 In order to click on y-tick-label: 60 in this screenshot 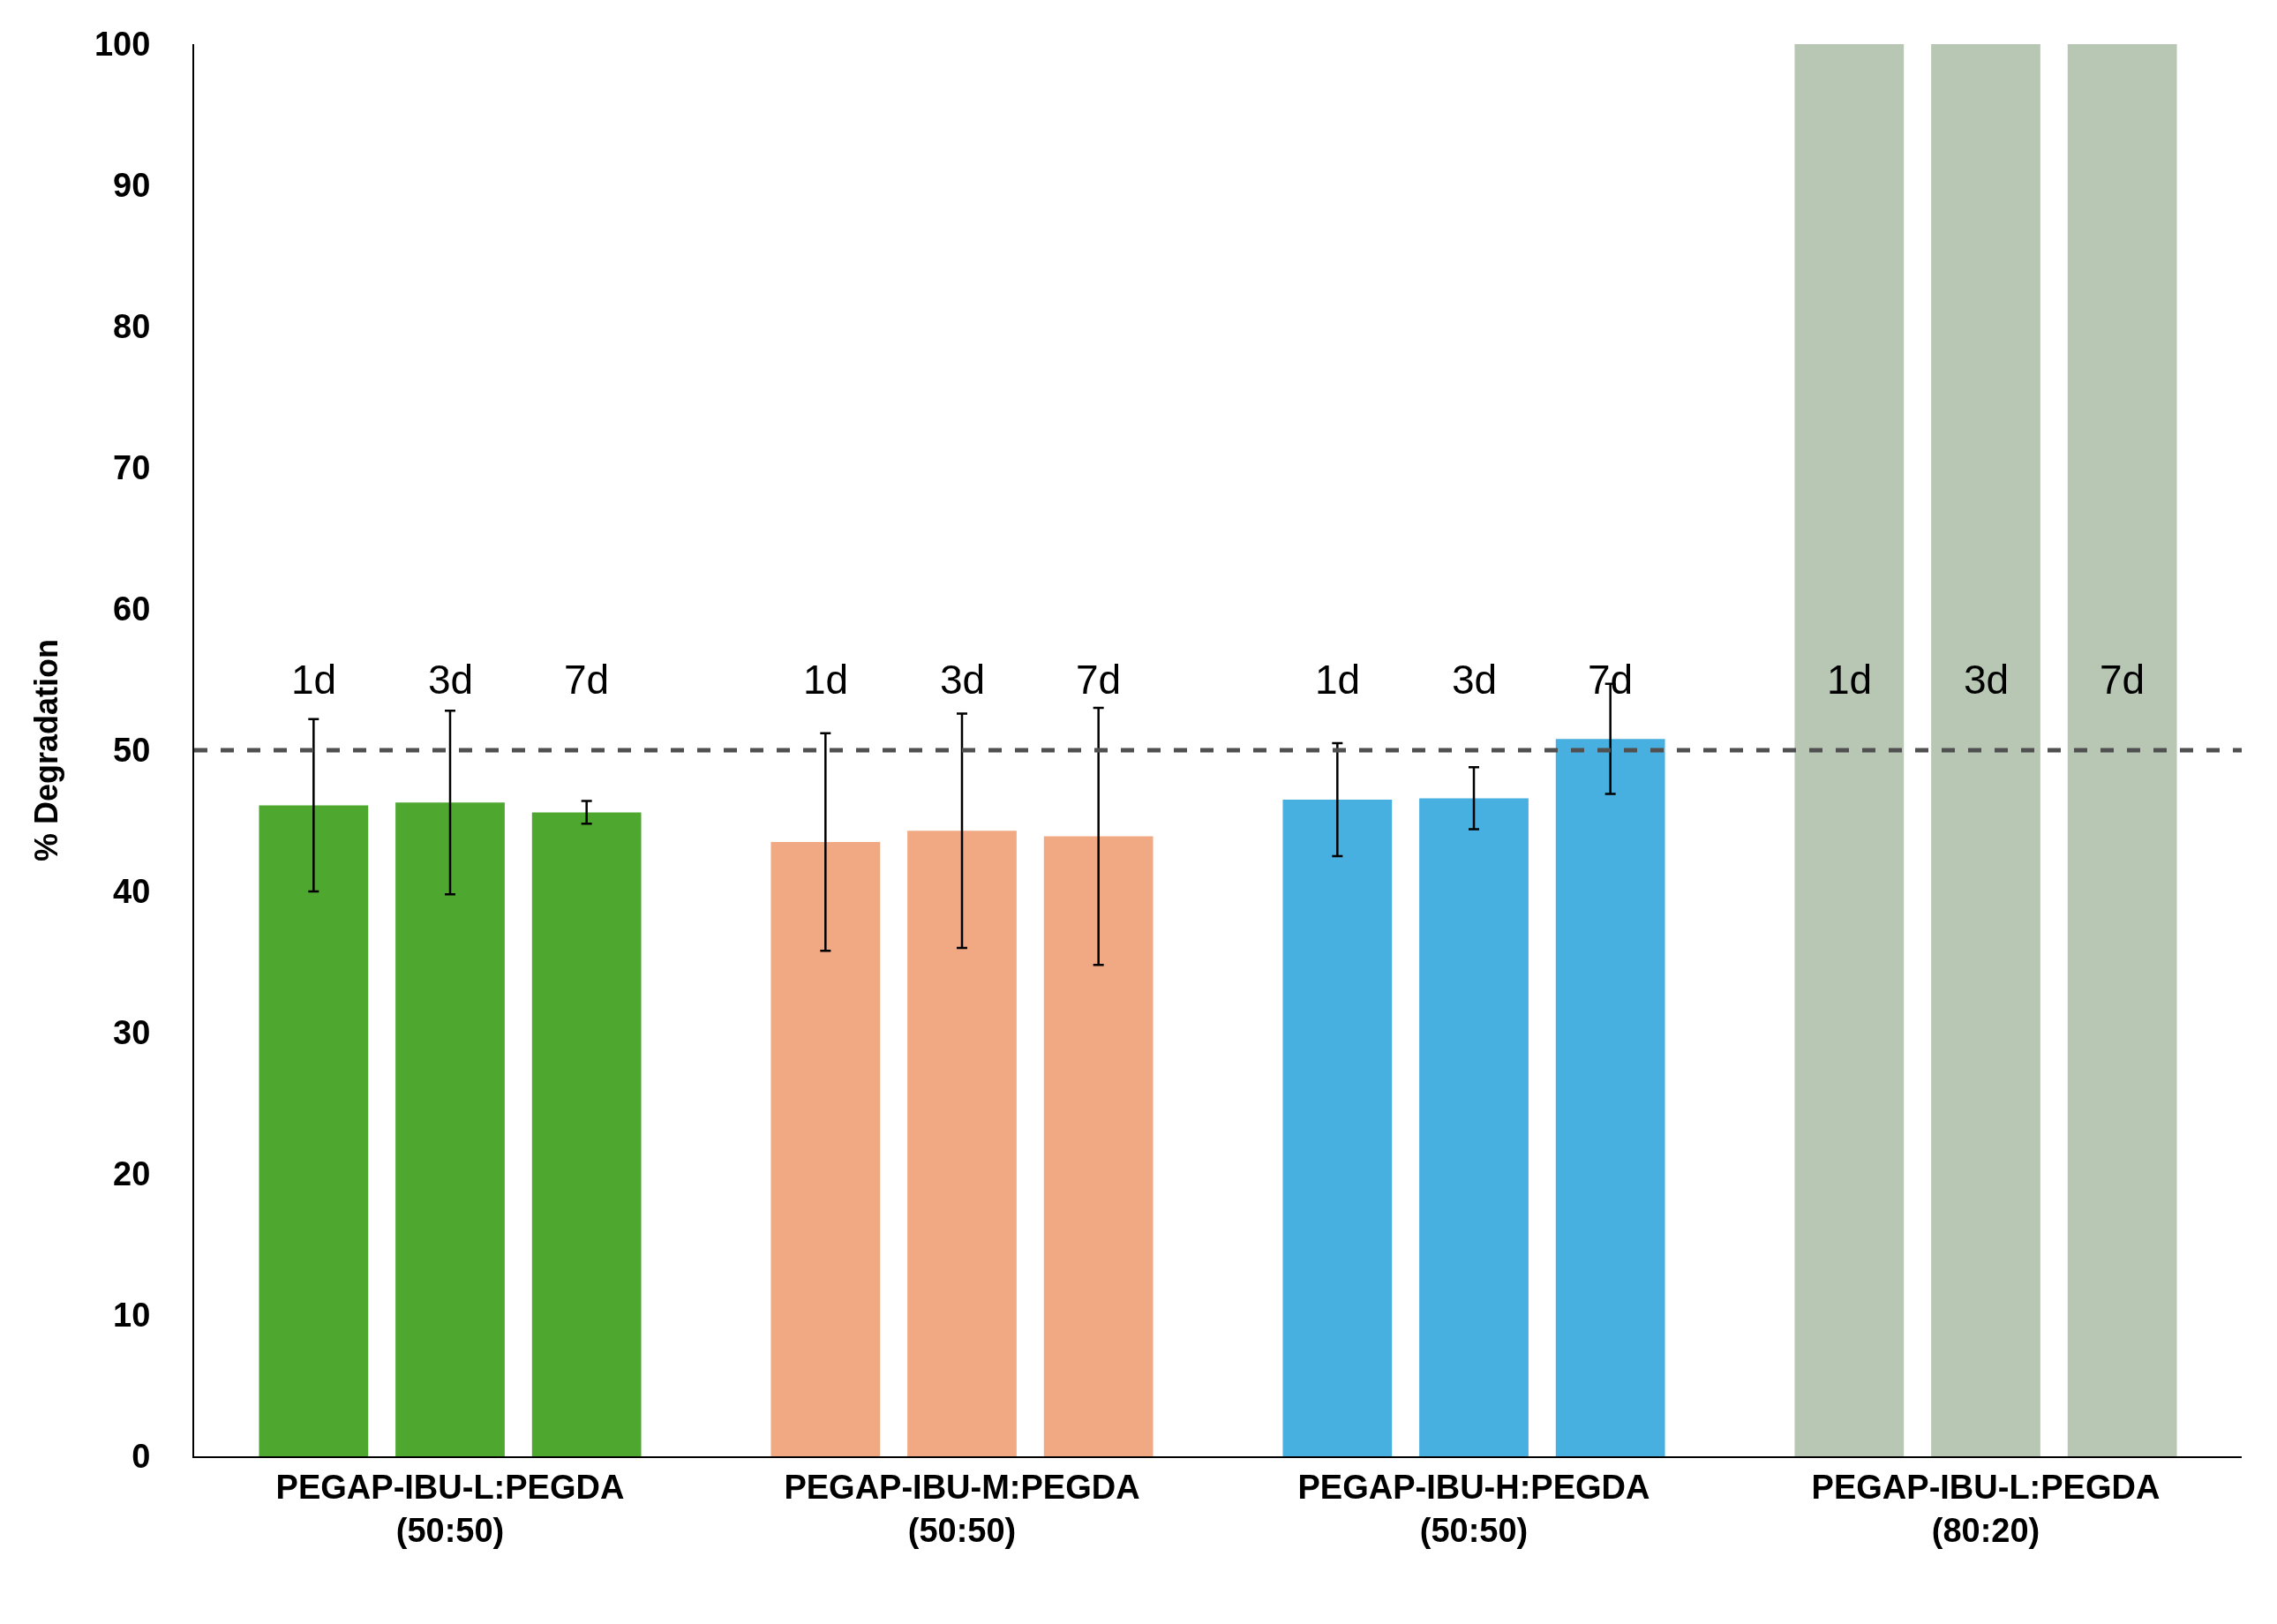, I will do `click(132, 609)`.